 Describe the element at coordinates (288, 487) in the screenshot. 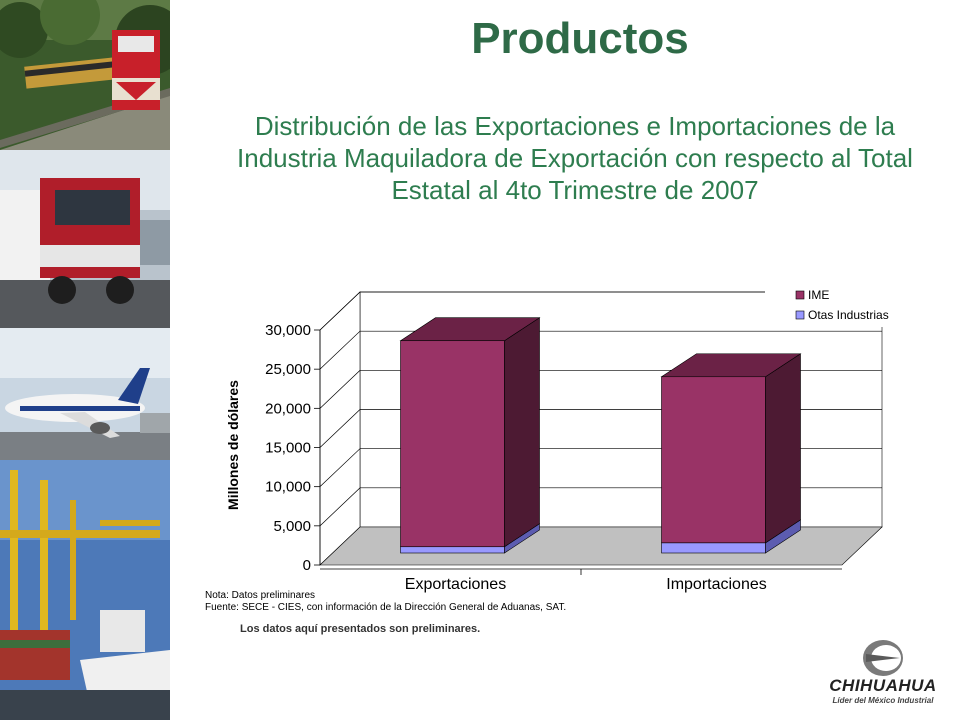

I see `y-tick-label: 10,000` at that location.